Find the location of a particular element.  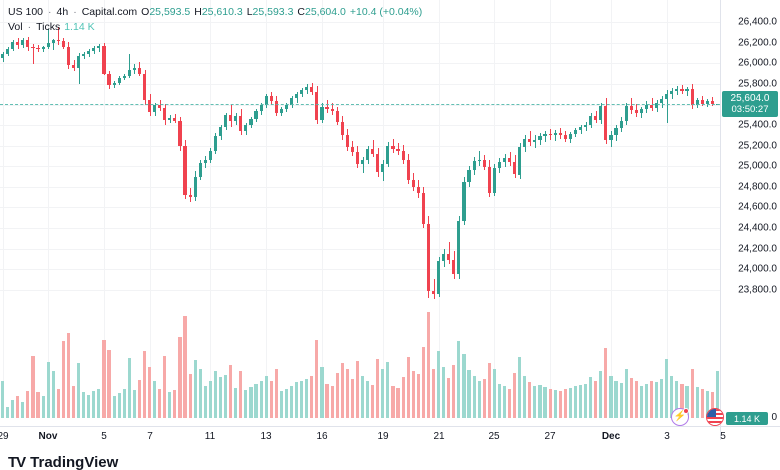

price-tick-label: 26,200.0 is located at coordinates (757, 43).